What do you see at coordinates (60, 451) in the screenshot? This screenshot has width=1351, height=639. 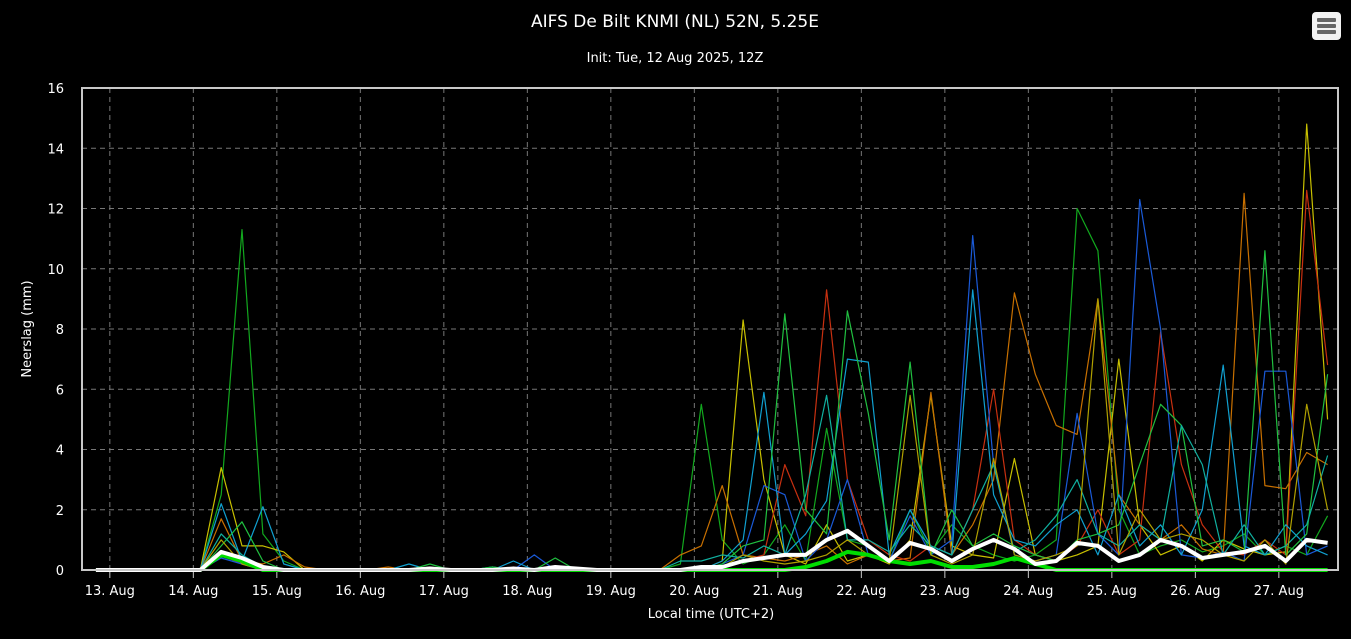 I see `y-tick-label: 4` at bounding box center [60, 451].